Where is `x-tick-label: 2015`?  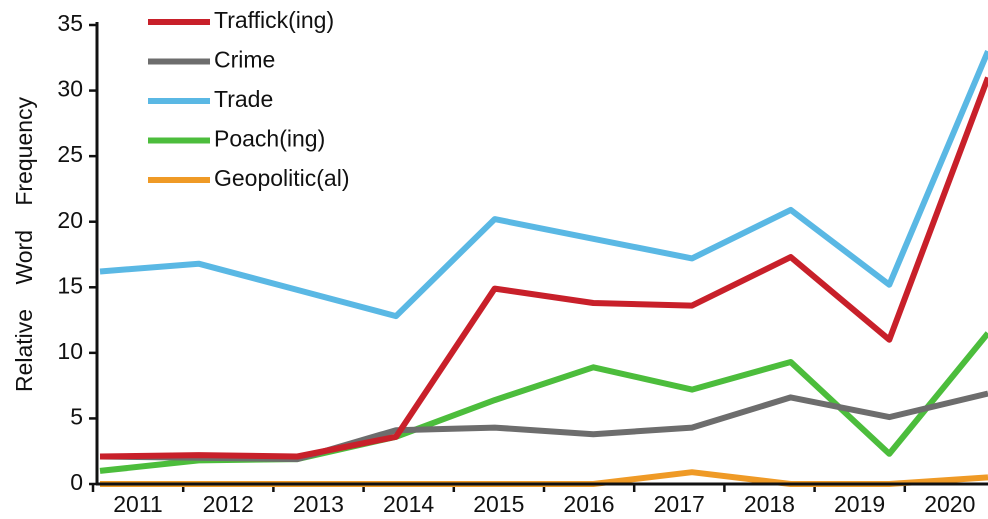
x-tick-label: 2015 is located at coordinates (498, 504).